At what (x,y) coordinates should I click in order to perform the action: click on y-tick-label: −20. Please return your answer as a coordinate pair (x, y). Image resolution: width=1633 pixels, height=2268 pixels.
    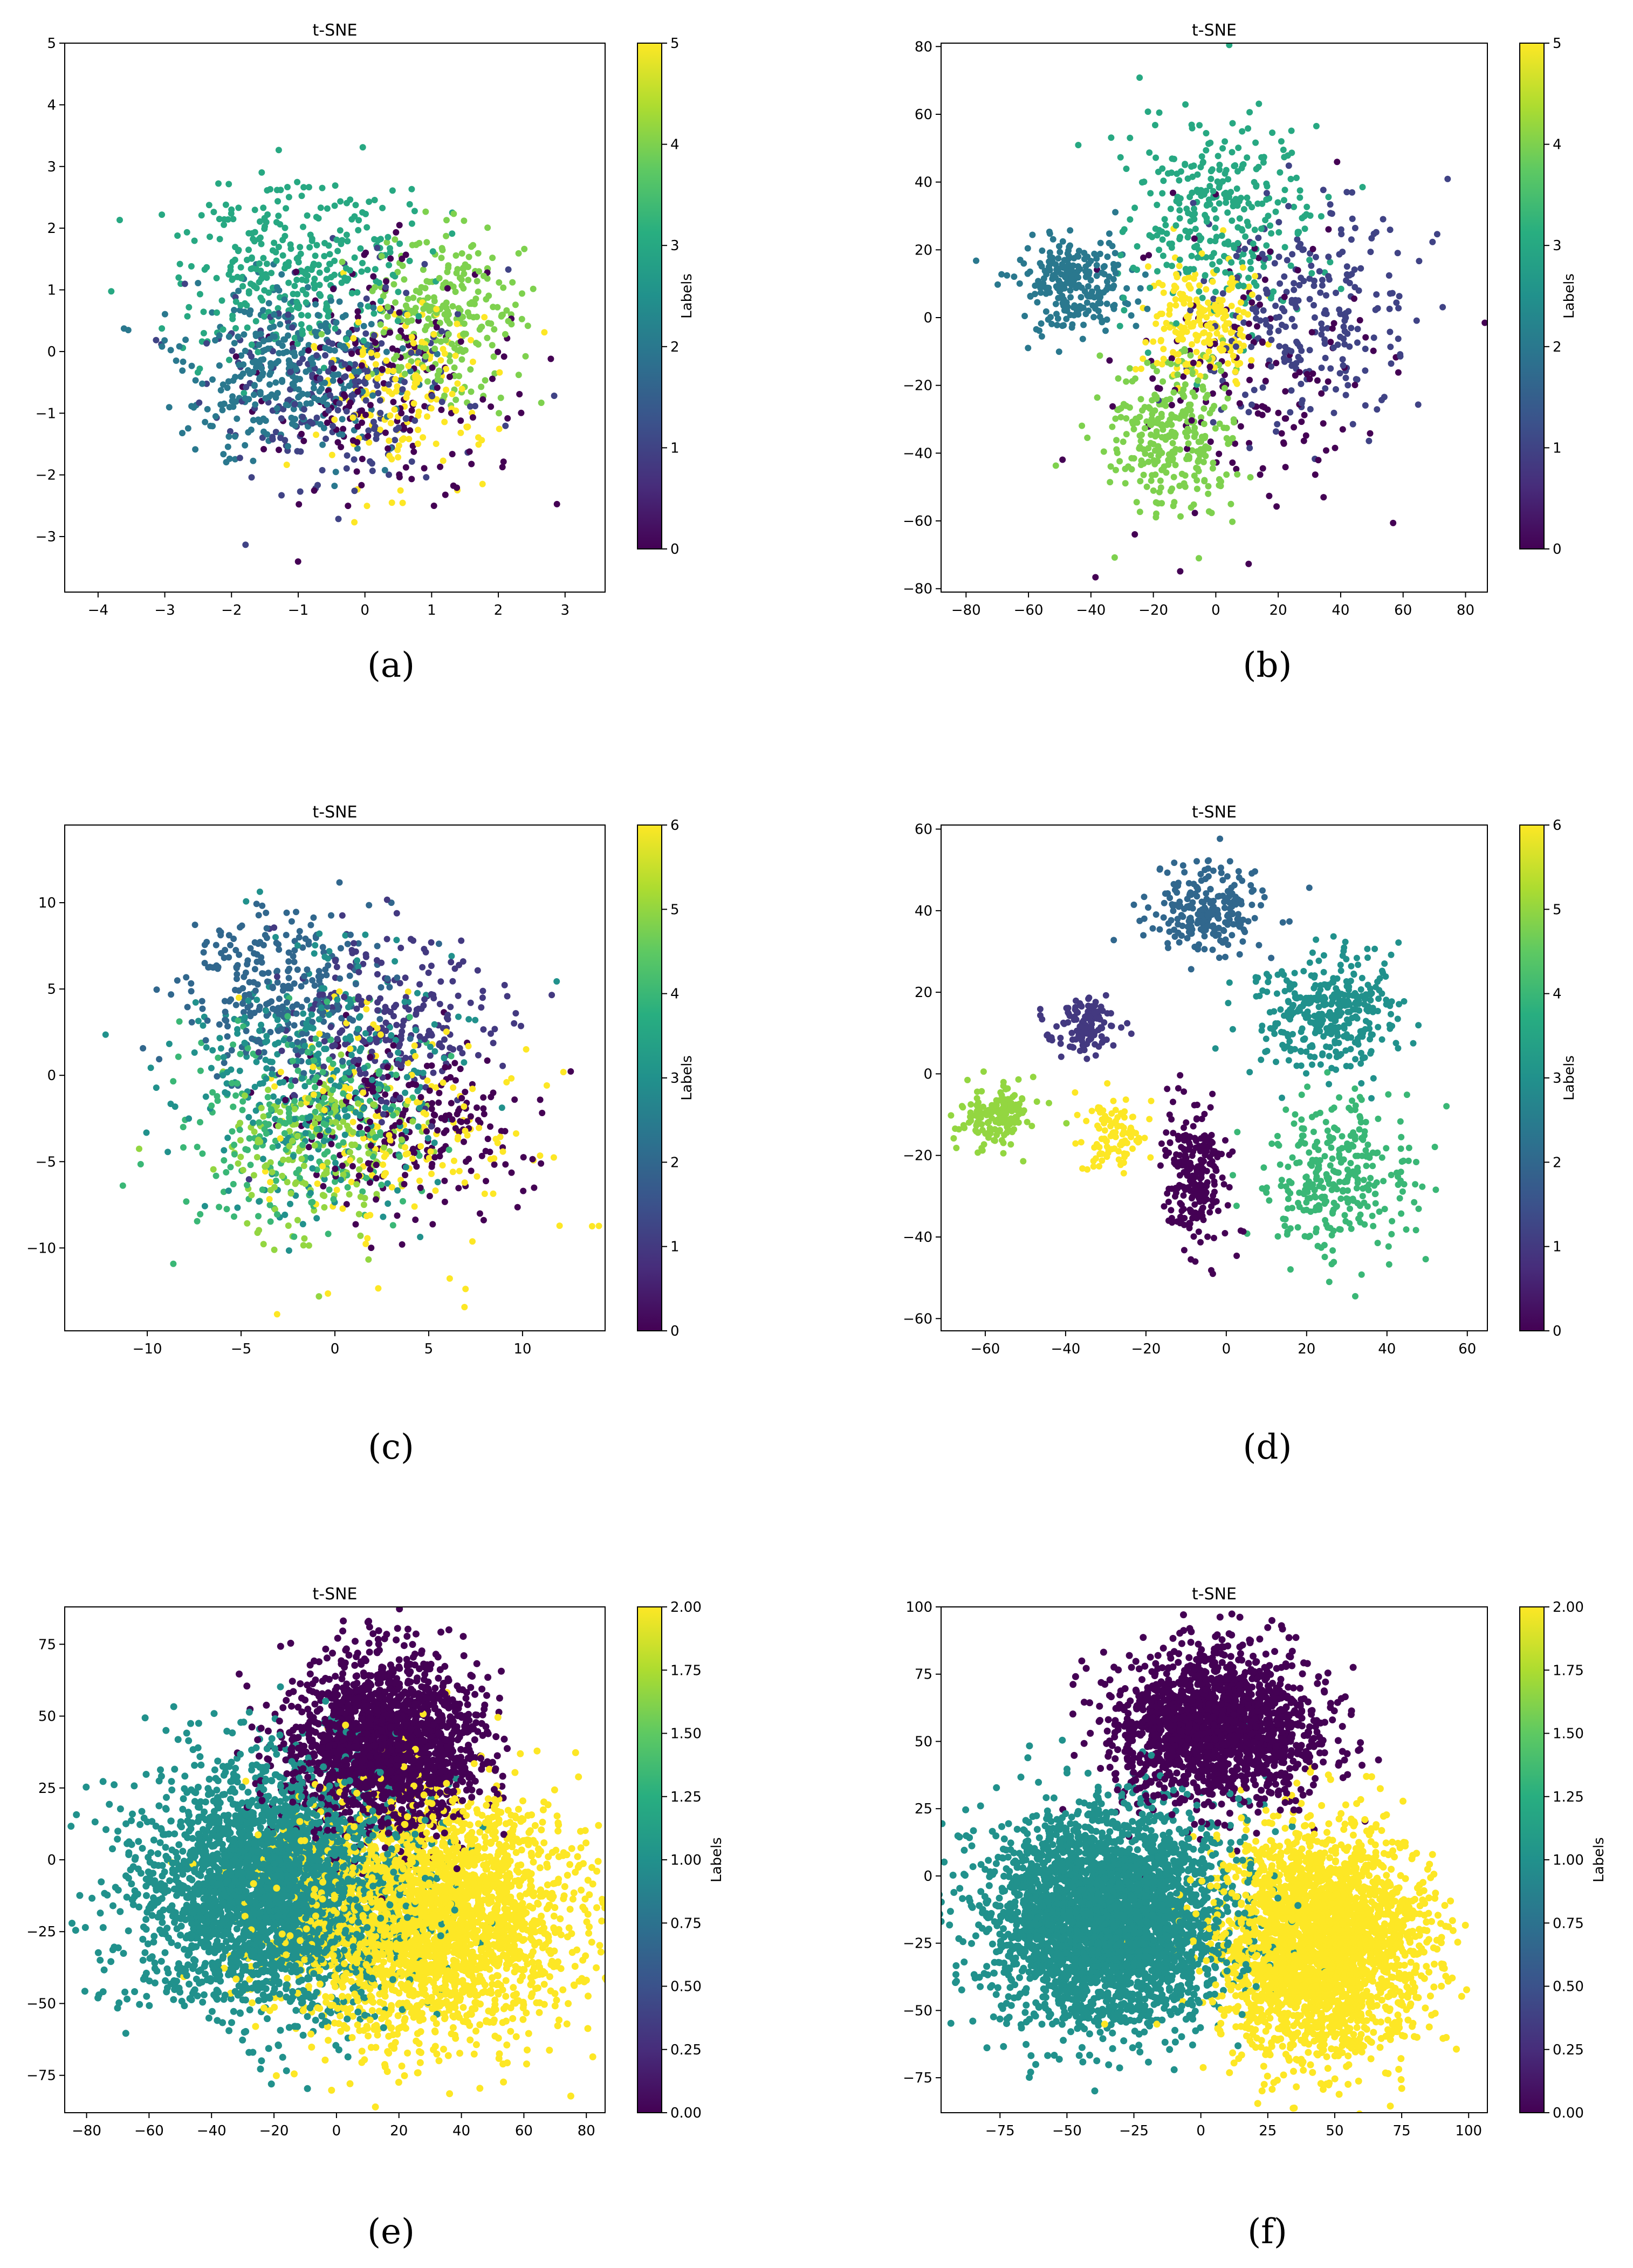
    Looking at the image, I should click on (917, 386).